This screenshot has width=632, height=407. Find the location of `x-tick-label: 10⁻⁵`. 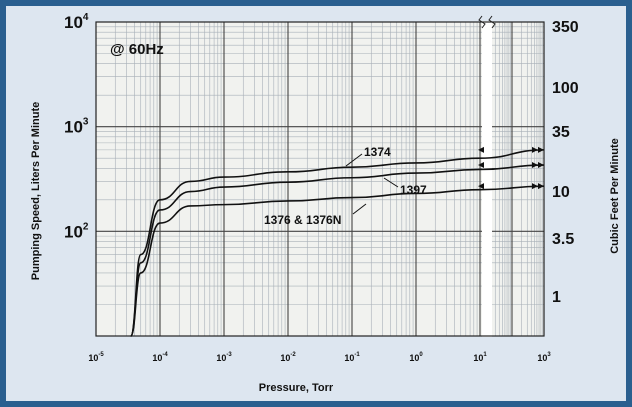

x-tick-label: 10⁻⁵ is located at coordinates (96, 357).